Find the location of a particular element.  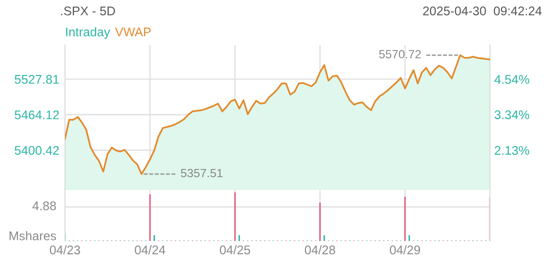

x-tick-label: 04/24 is located at coordinates (150, 249).